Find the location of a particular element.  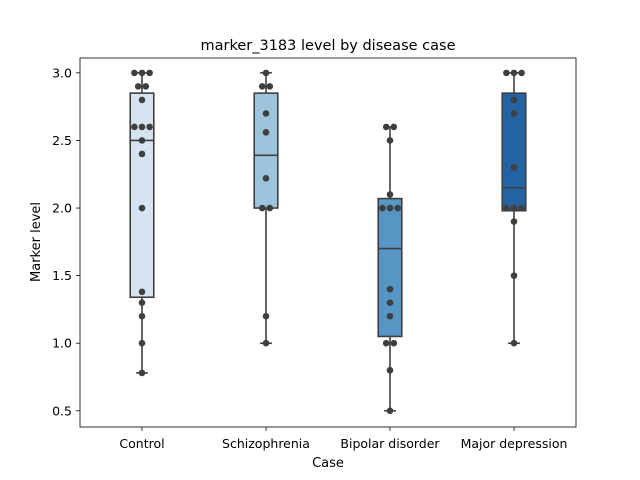

y-tick-label: 2.0 is located at coordinates (62, 208).